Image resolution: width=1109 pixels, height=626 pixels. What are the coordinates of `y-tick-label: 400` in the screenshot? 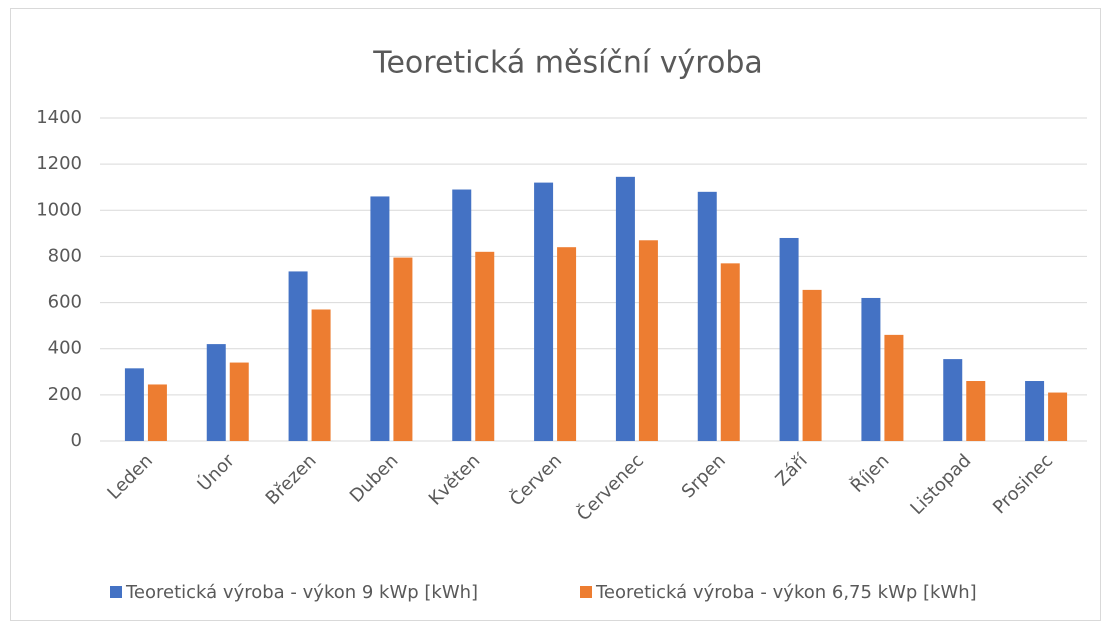 It's located at (65, 348).